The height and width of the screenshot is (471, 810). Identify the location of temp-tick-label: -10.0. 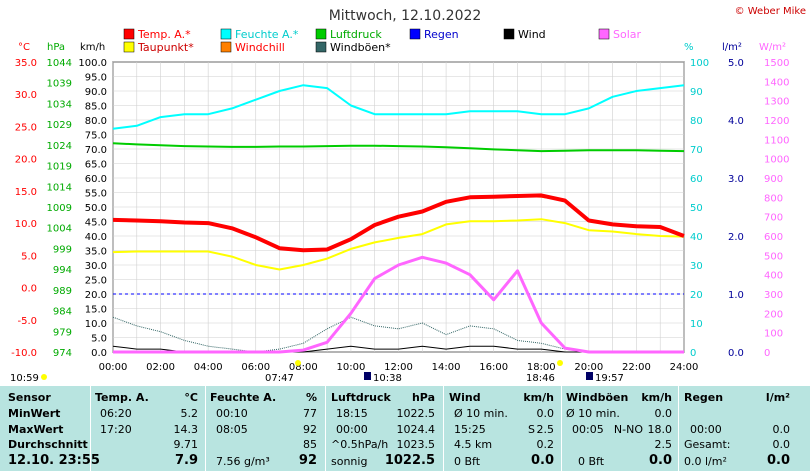
(24, 353).